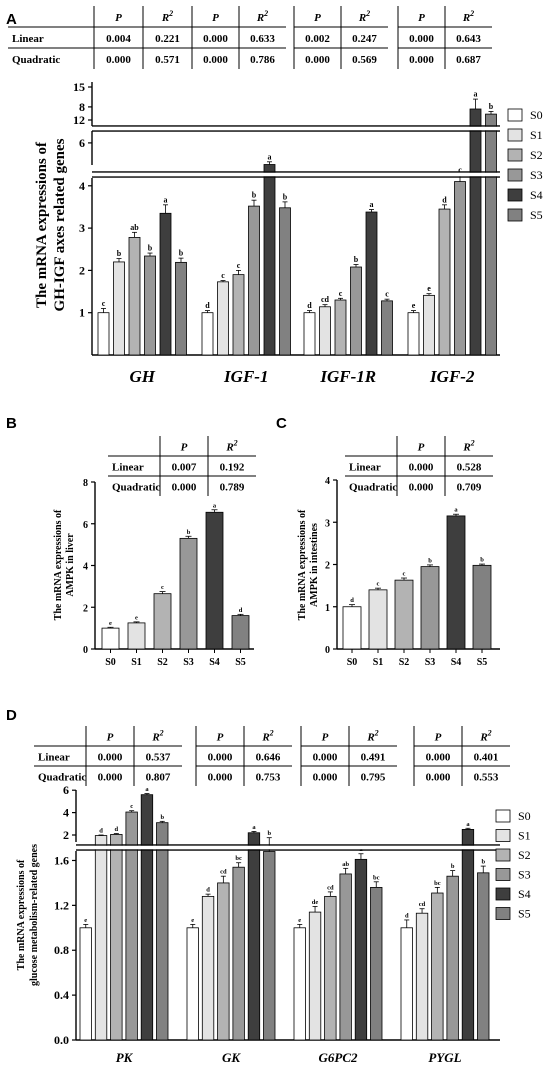  Describe the element at coordinates (254, 280) in the screenshot. I see `a-bar-IGF-1-S3` at that location.